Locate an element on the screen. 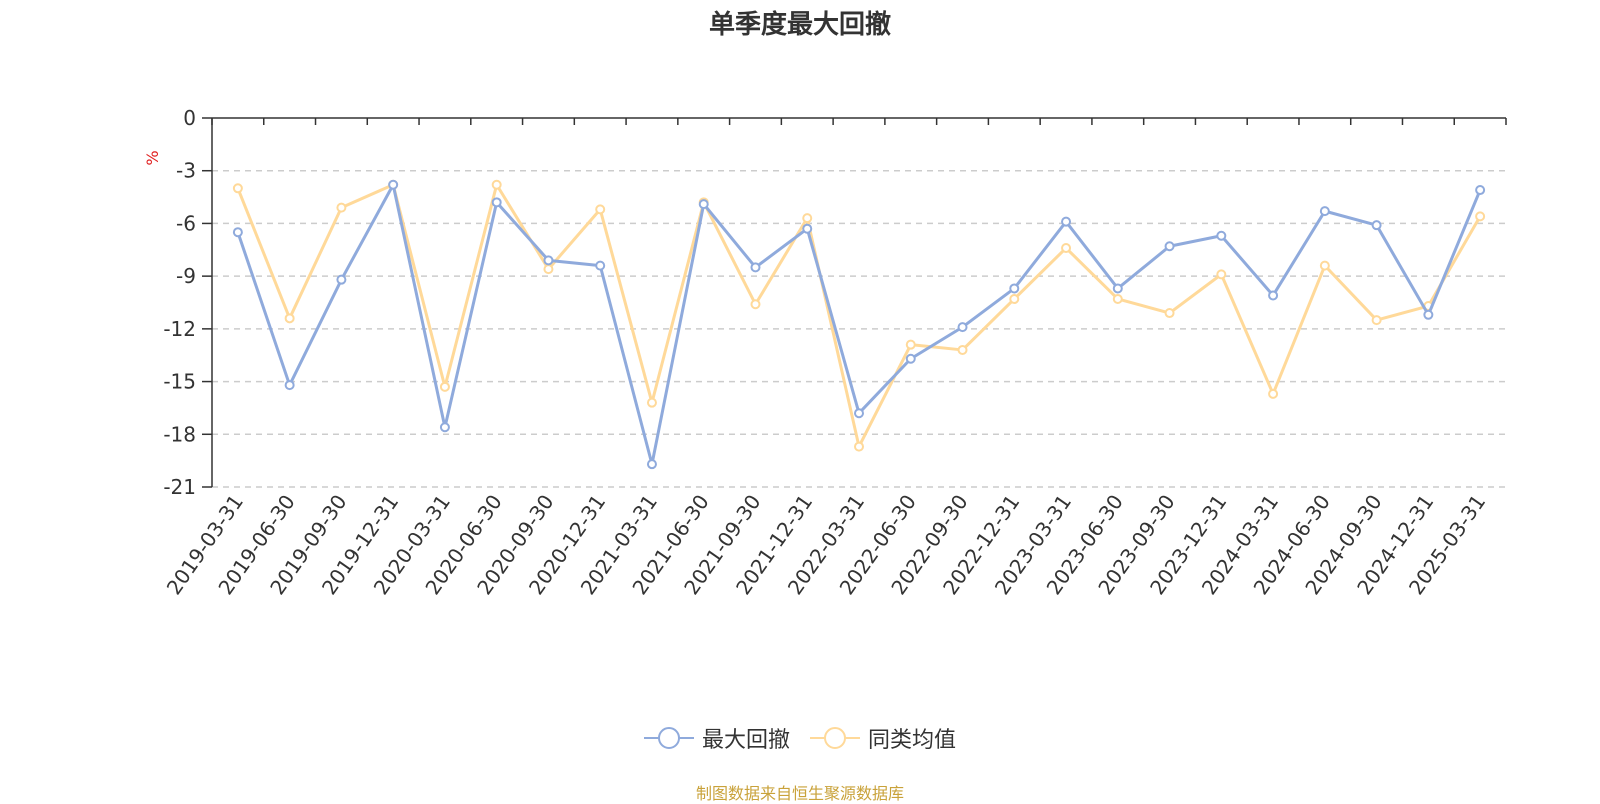 This screenshot has height=804, width=1600. legend-item-peer-average: 同类均值 is located at coordinates (883, 738).